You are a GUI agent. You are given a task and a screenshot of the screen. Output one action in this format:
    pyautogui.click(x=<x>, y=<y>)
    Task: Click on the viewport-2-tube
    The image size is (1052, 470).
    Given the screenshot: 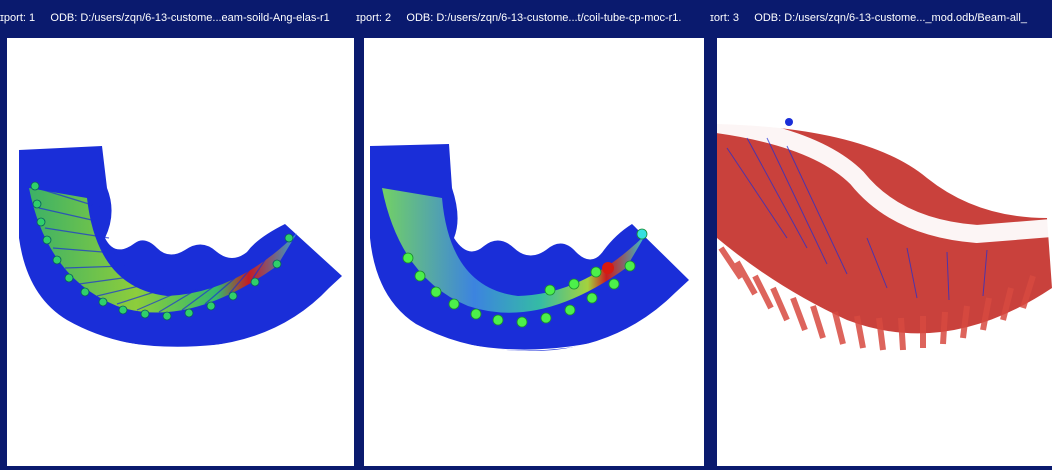 What is the action you would take?
    pyautogui.click(x=529, y=247)
    